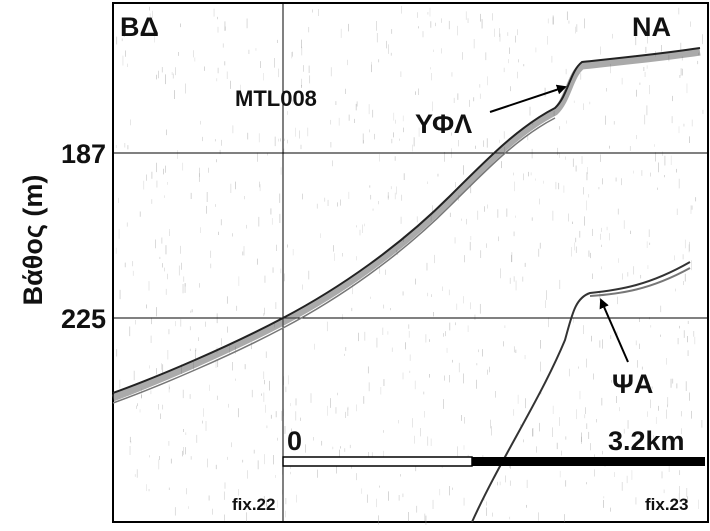 The width and height of the screenshot is (710, 531). Describe the element at coordinates (83, 319) in the screenshot. I see `depth-tick-label: 225` at that location.